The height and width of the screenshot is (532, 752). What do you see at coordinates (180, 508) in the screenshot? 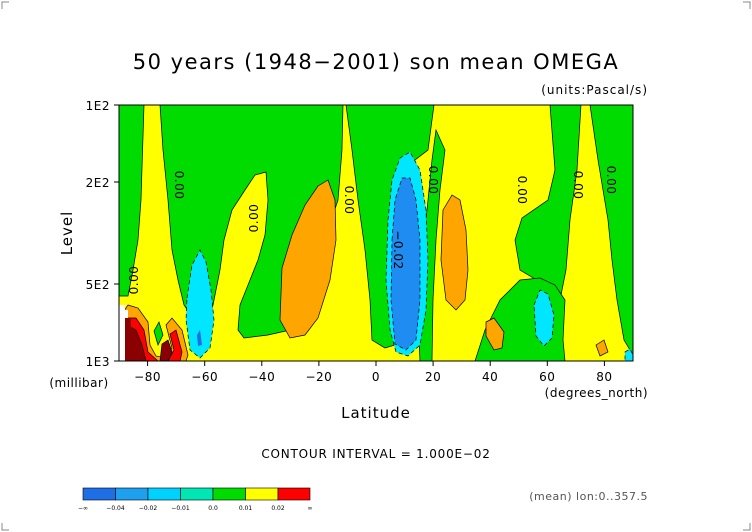
I see `colorbar-label: −0.01` at bounding box center [180, 508].